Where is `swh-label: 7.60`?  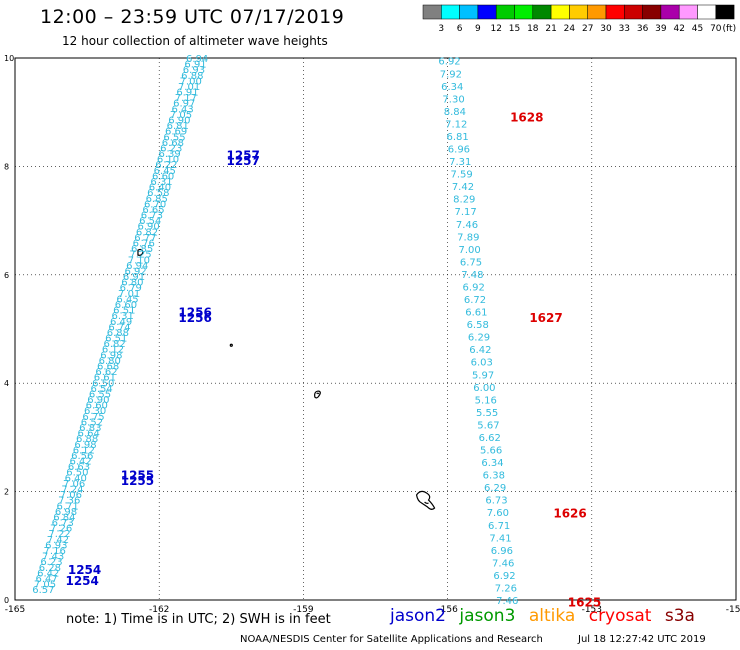 swh-label: 7.60 is located at coordinates (498, 513).